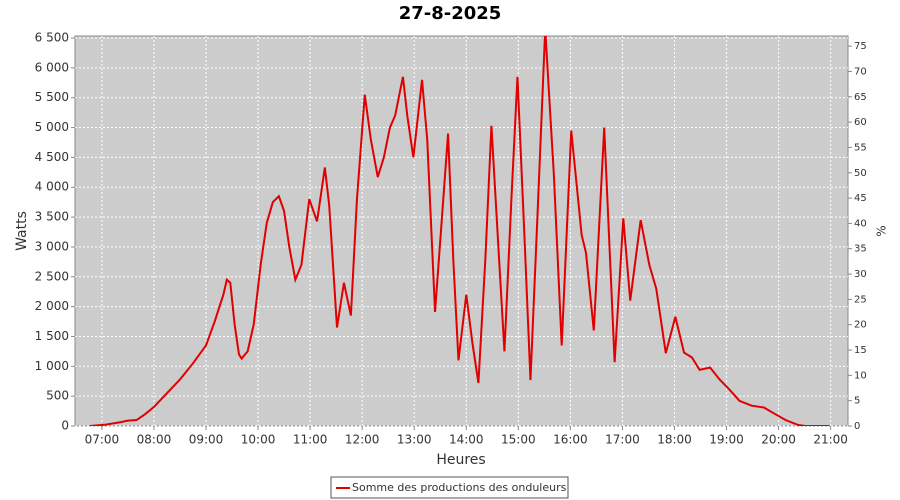 The width and height of the screenshot is (900, 500). What do you see at coordinates (57, 396) in the screenshot?
I see `y-tick-label: 500` at bounding box center [57, 396].